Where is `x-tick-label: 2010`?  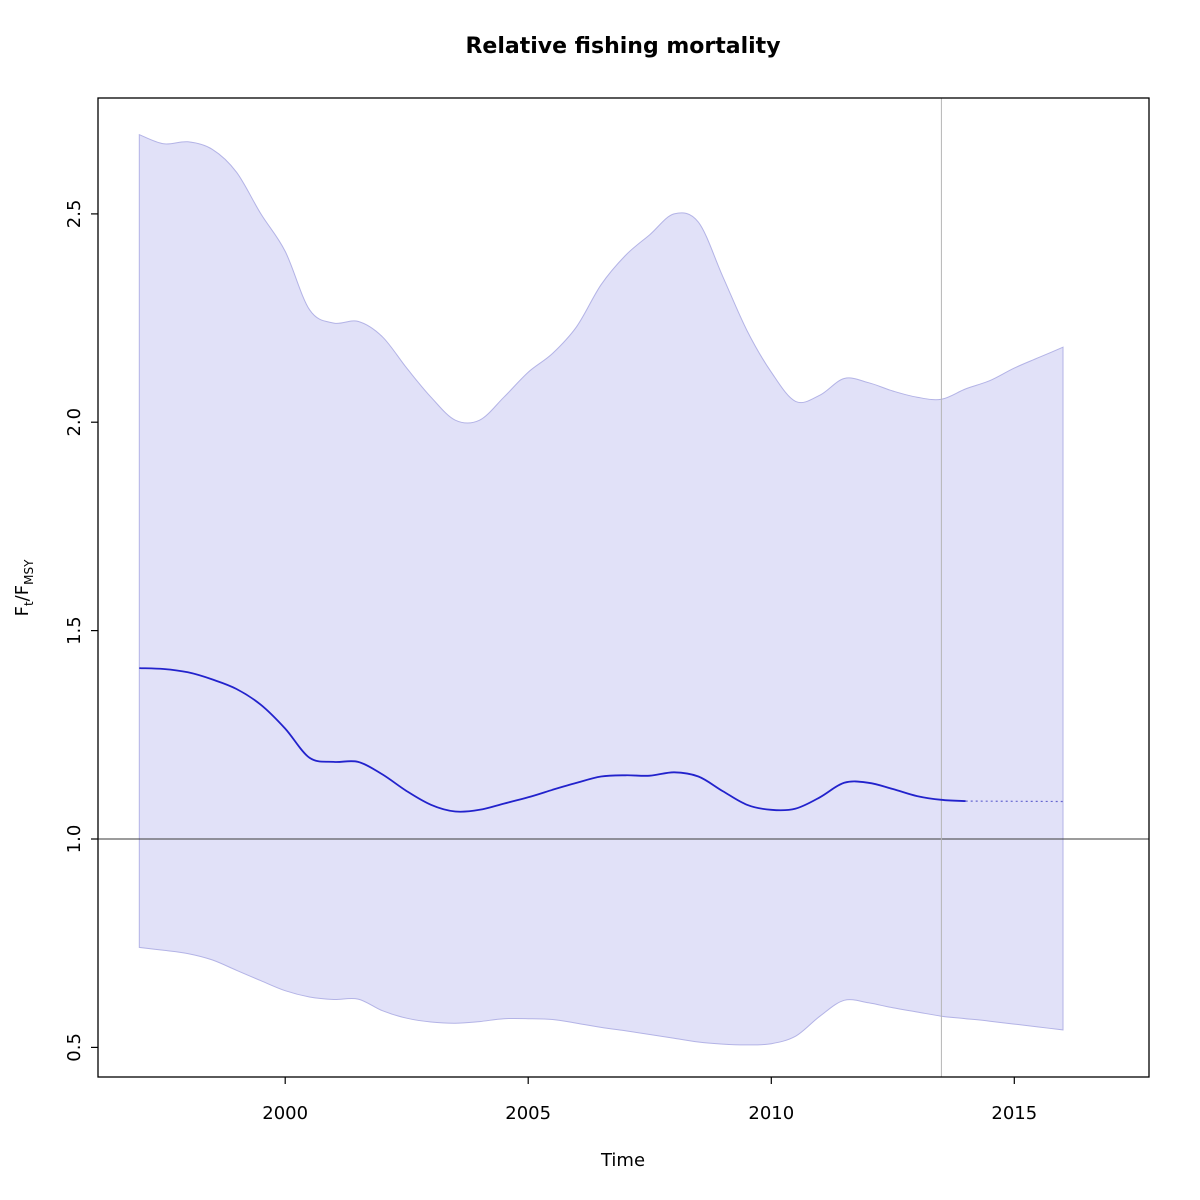
x-tick-label: 2010 is located at coordinates (771, 1113).